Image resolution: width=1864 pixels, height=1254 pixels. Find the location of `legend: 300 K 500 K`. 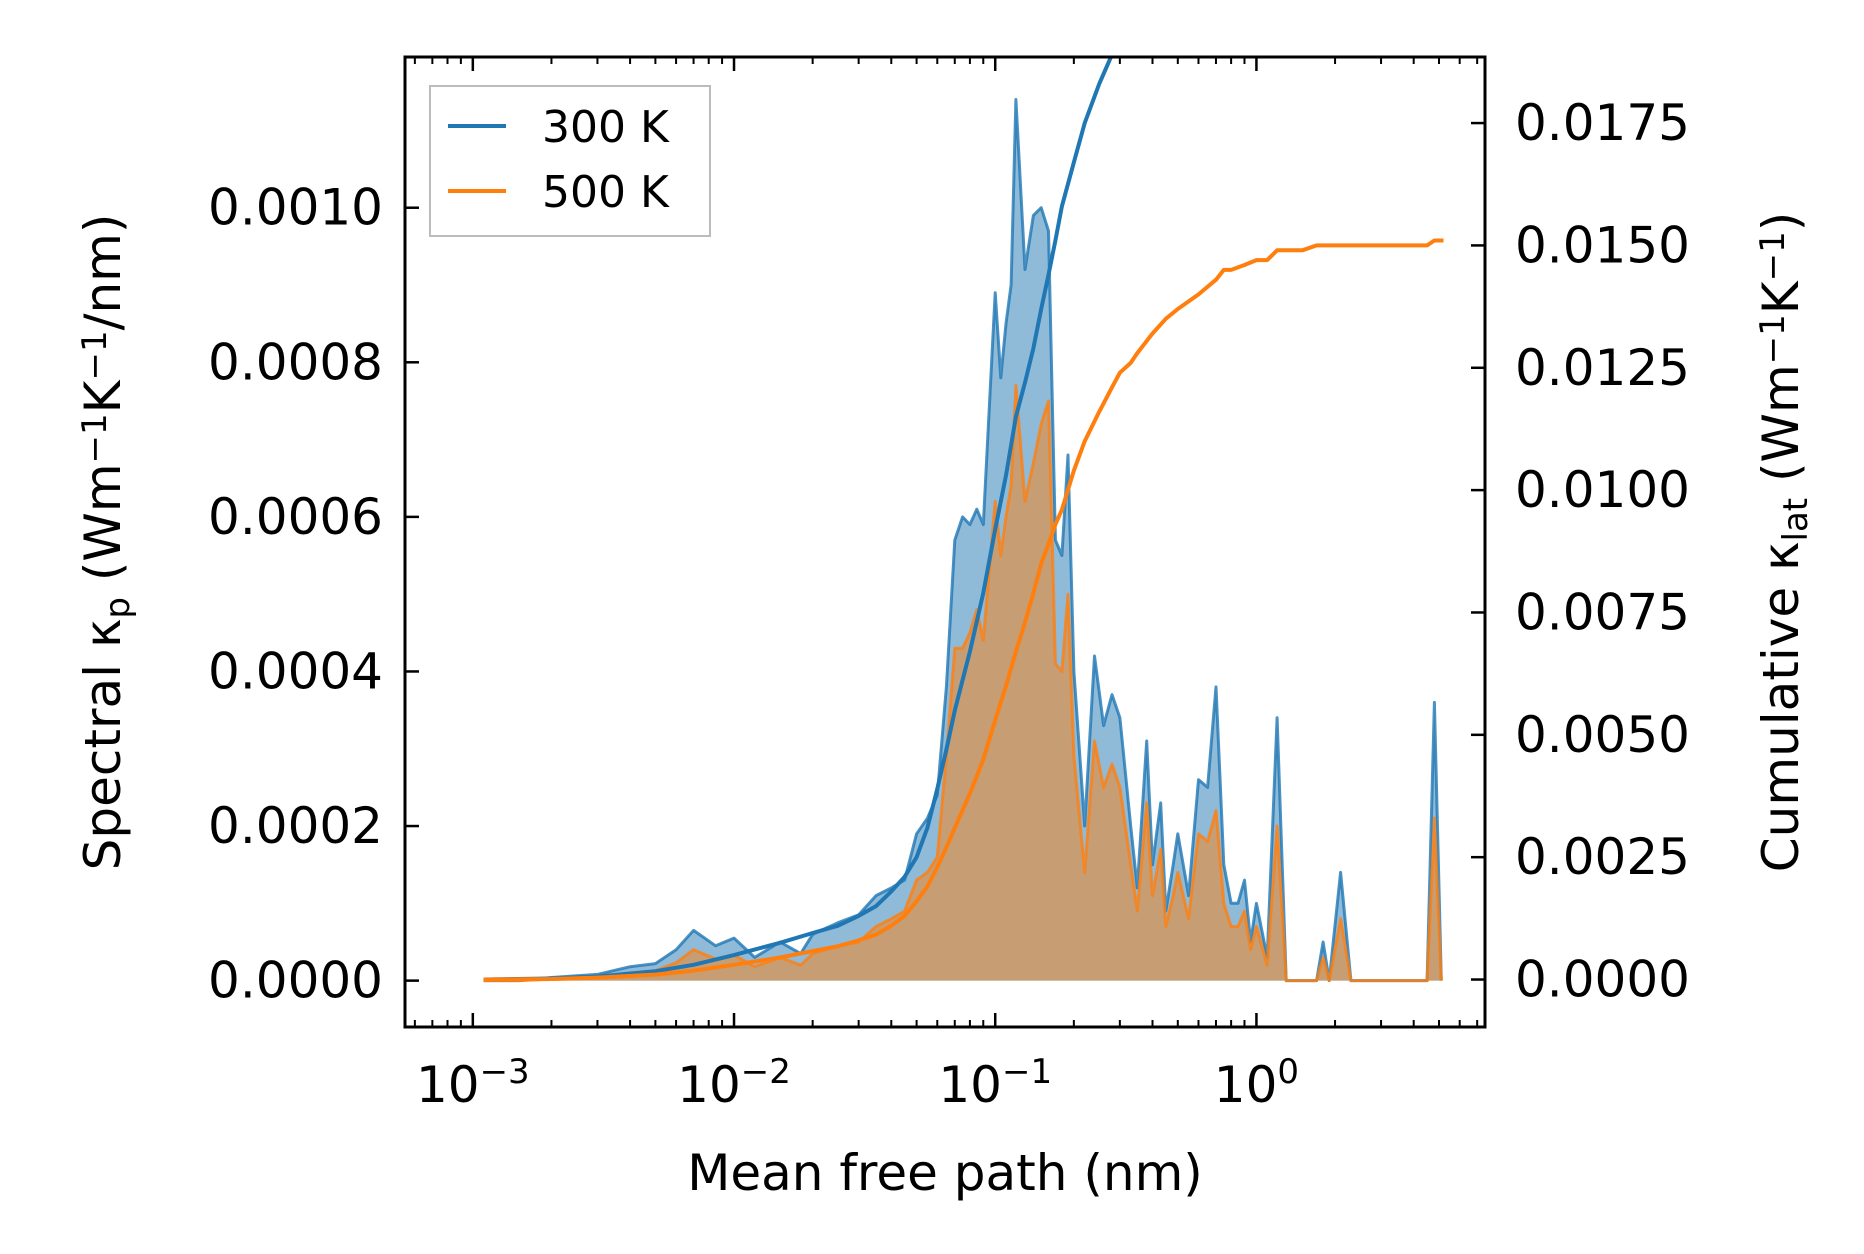

legend: 300 K 500 K is located at coordinates (570, 161).